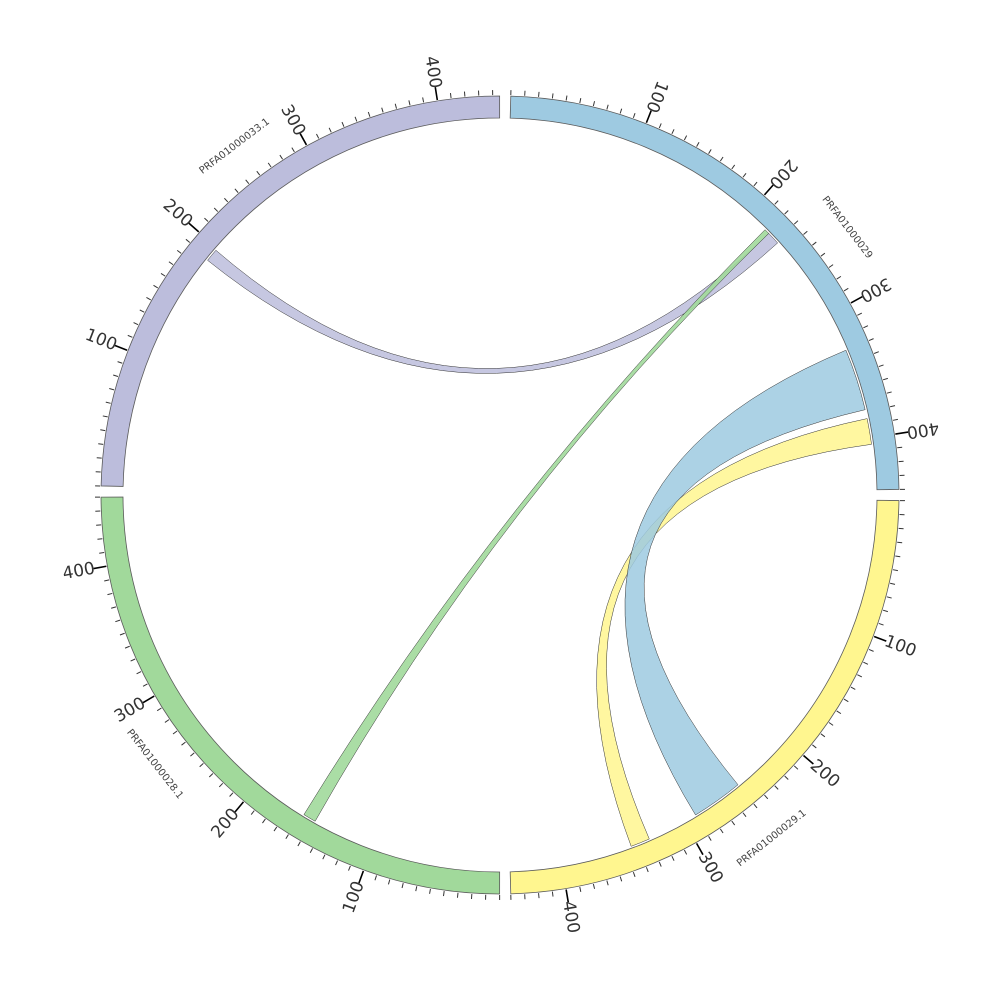 Image resolution: width=1000 pixels, height=1000 pixels. Describe the element at coordinates (234, 146) in the screenshot. I see `segment-name-label: PRFA01000033.1` at that location.